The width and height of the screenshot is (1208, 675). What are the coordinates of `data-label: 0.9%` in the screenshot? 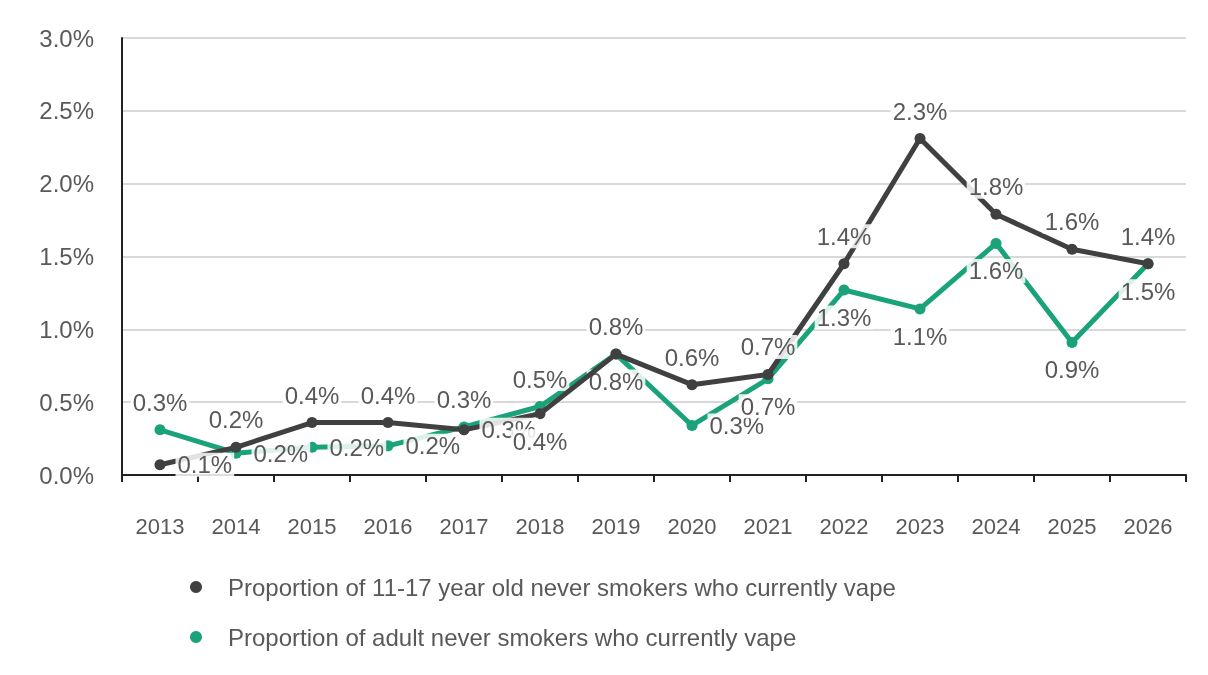 It's located at (1072, 370).